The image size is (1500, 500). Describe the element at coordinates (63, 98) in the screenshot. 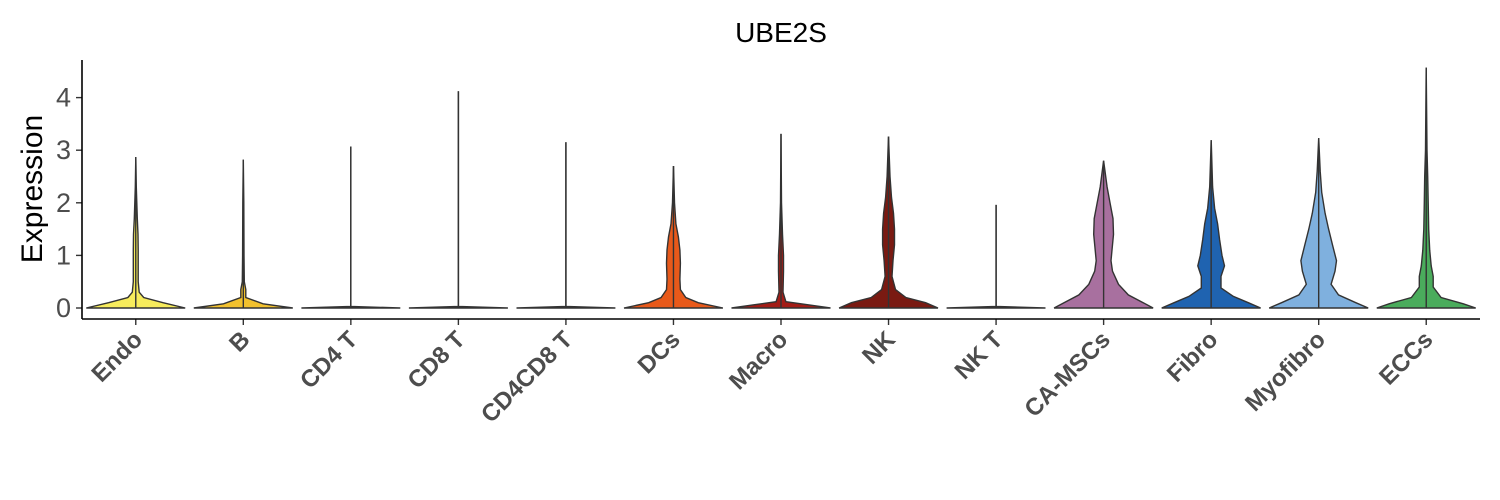

I see `y-tick-label: 4` at that location.